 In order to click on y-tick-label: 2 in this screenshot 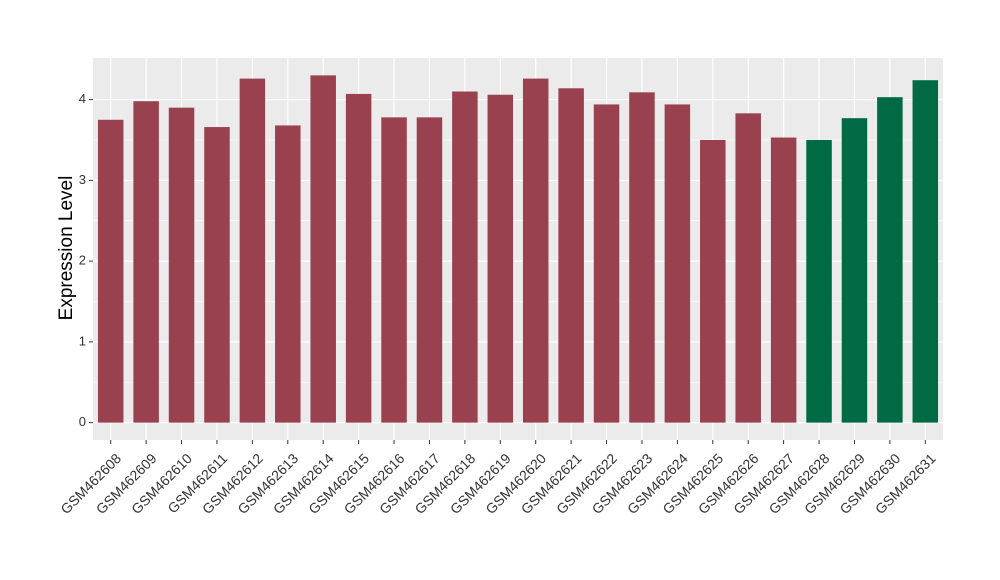, I will do `click(82, 260)`.